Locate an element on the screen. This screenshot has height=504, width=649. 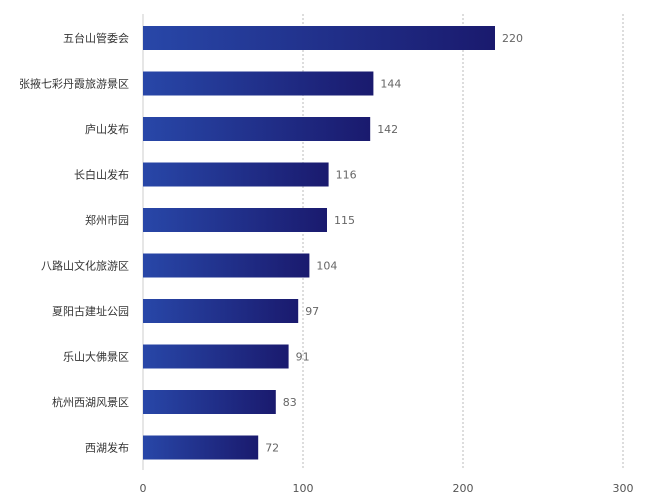
x-tick-label: 0 is located at coordinates (143, 488).